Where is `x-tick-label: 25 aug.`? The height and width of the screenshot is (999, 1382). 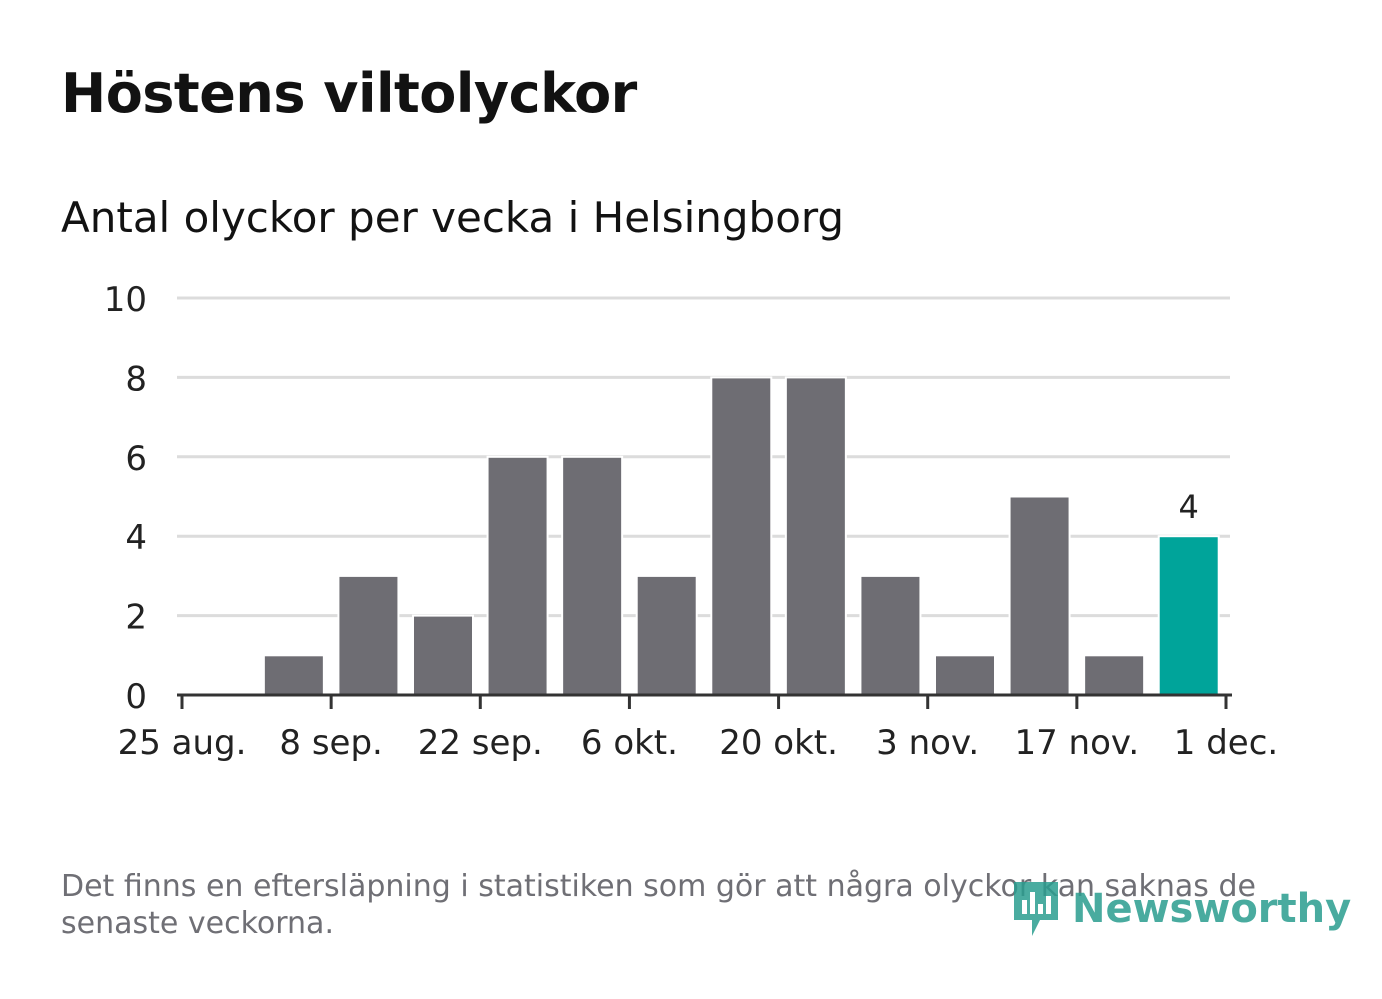 x-tick-label: 25 aug. is located at coordinates (182, 743).